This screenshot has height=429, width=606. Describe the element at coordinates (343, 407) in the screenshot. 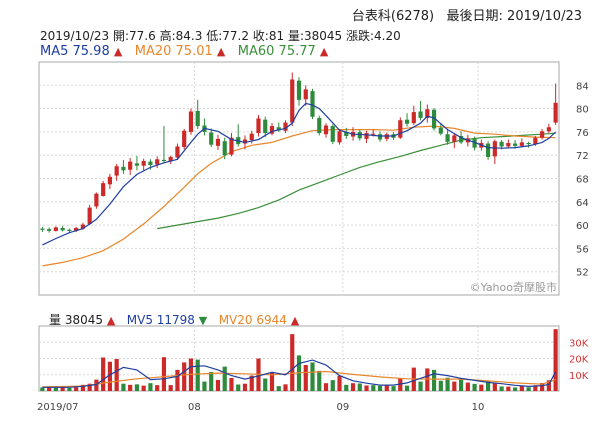

I see `x-tick-label: 09` at that location.